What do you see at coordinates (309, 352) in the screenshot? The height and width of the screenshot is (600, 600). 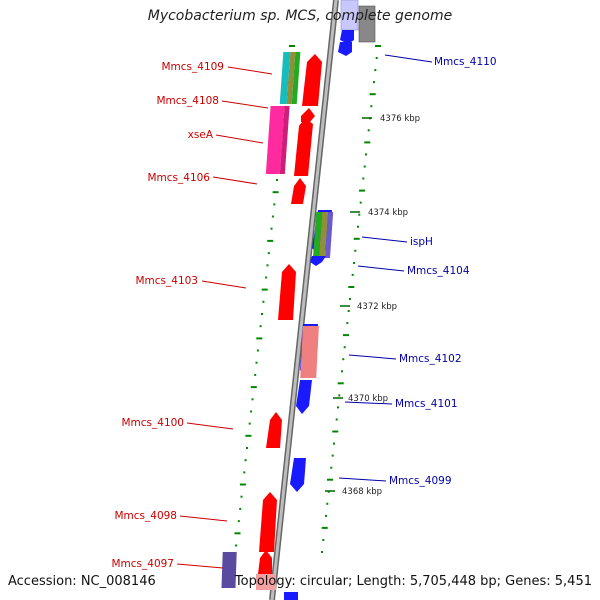 I see `gene-mmcs4102-pink` at bounding box center [309, 352].